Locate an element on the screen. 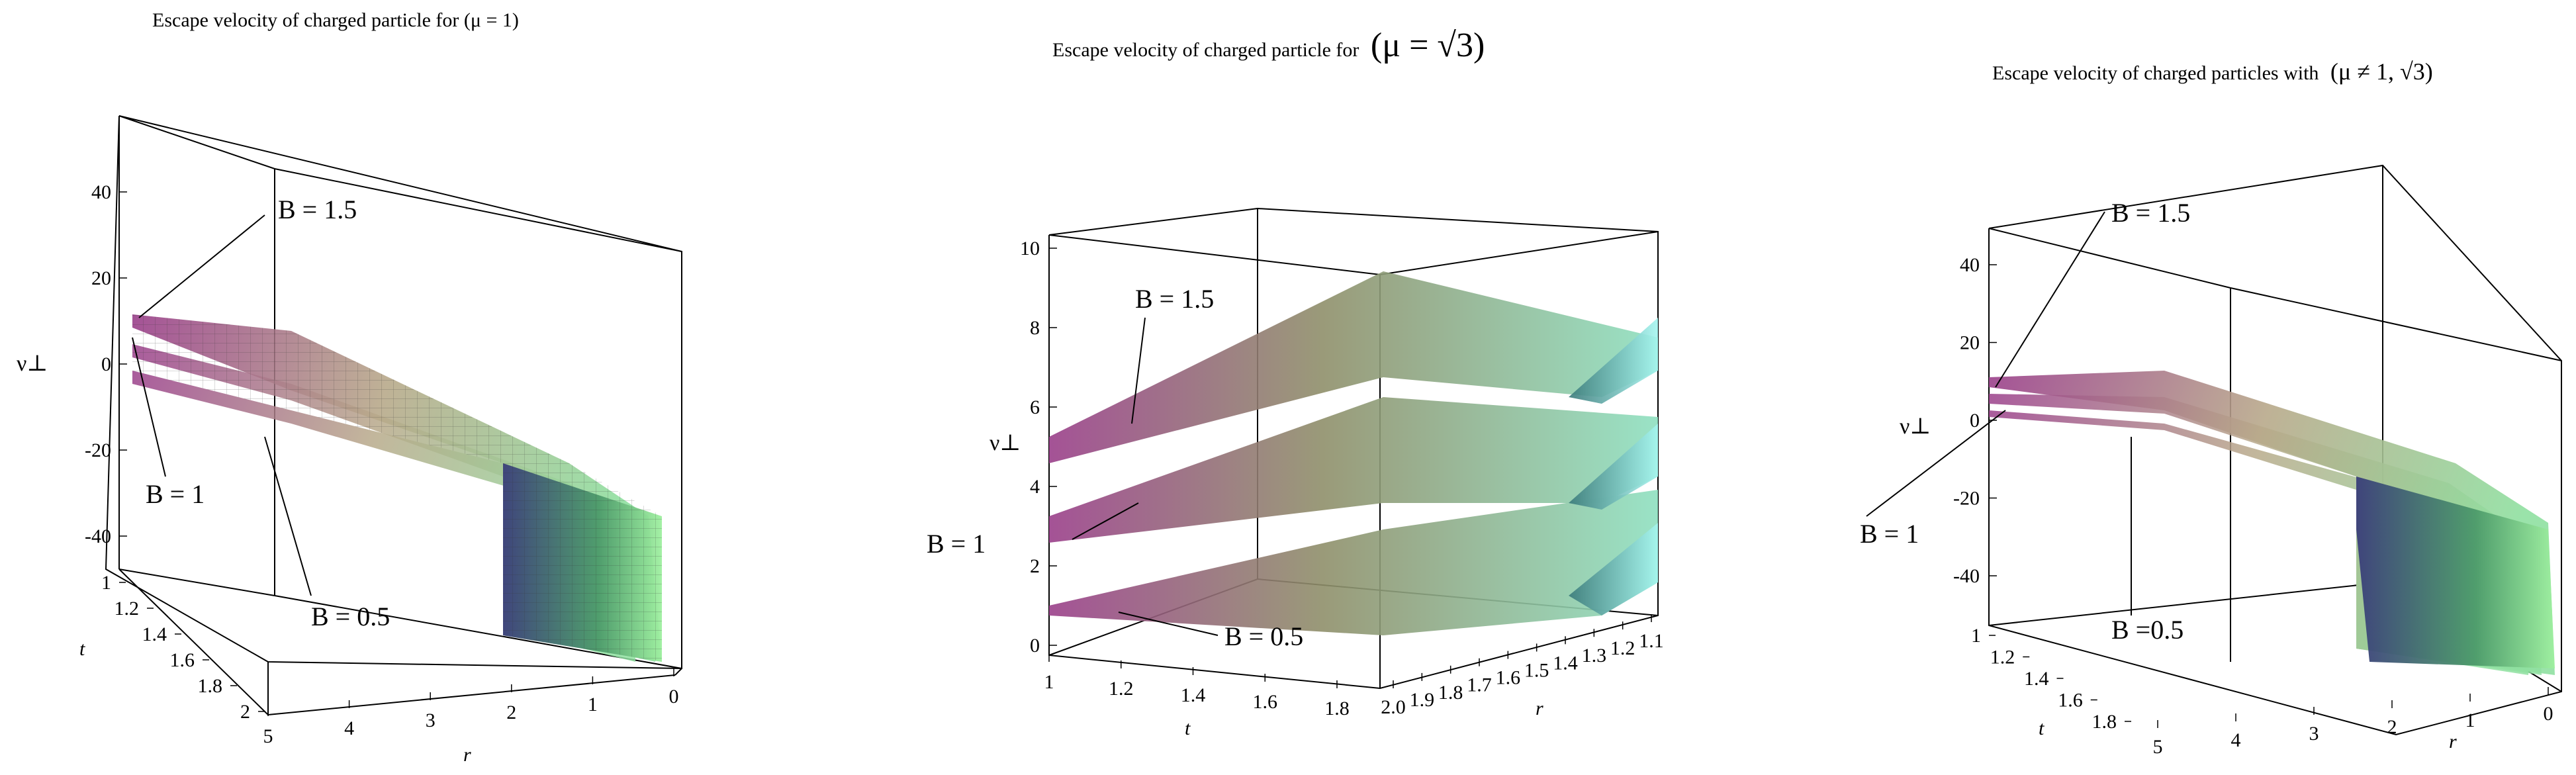 The width and height of the screenshot is (2576, 775). surface-label-b-0.5: B =0.5 is located at coordinates (2147, 630).